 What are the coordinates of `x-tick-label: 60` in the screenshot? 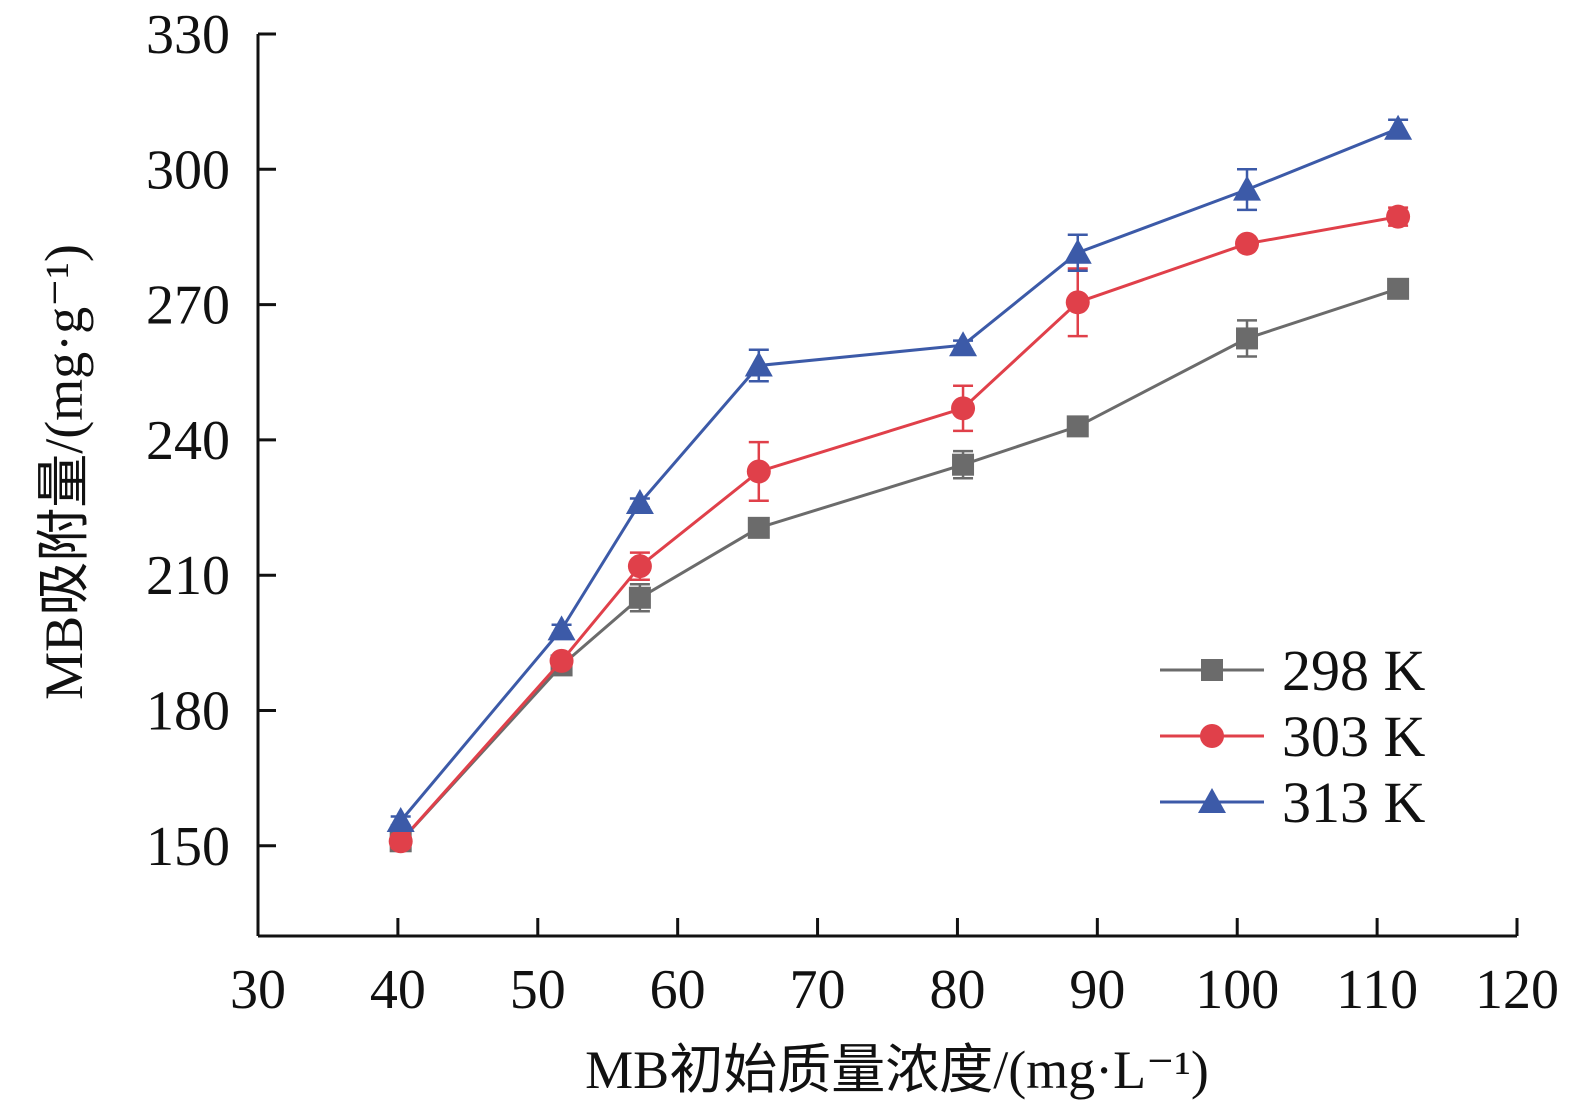 It's located at (678, 990).